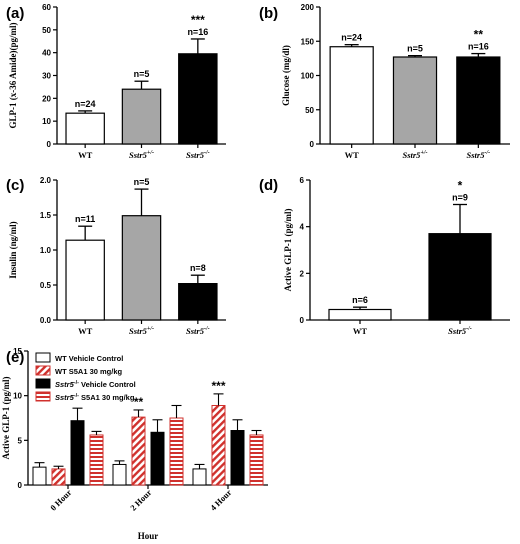 The width and height of the screenshot is (520, 544). I want to click on y-tick-label: 20, so click(46, 98).